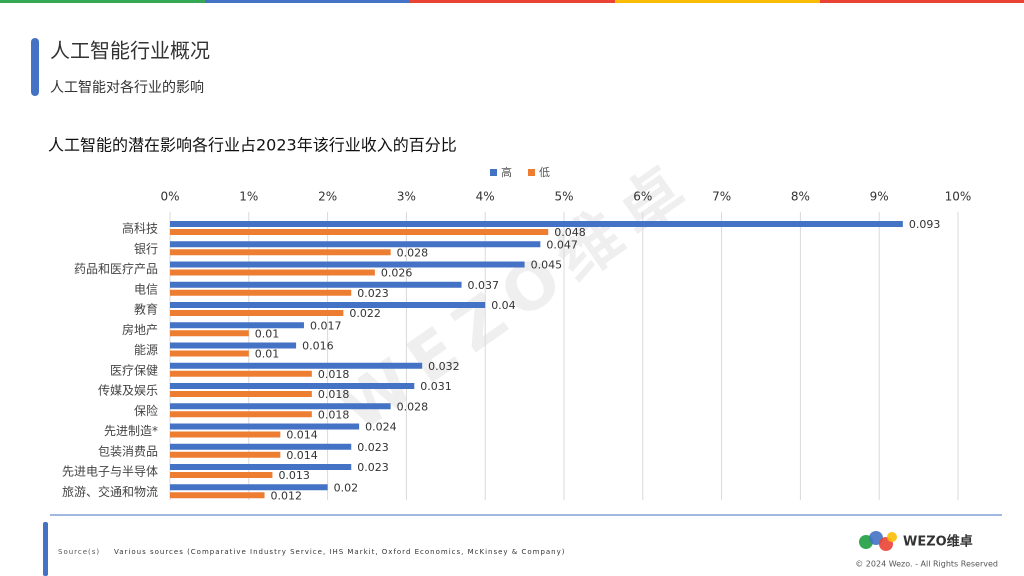 This screenshot has height=576, width=1024. What do you see at coordinates (958, 197) in the screenshot?
I see `x-tick-label: 10%` at bounding box center [958, 197].